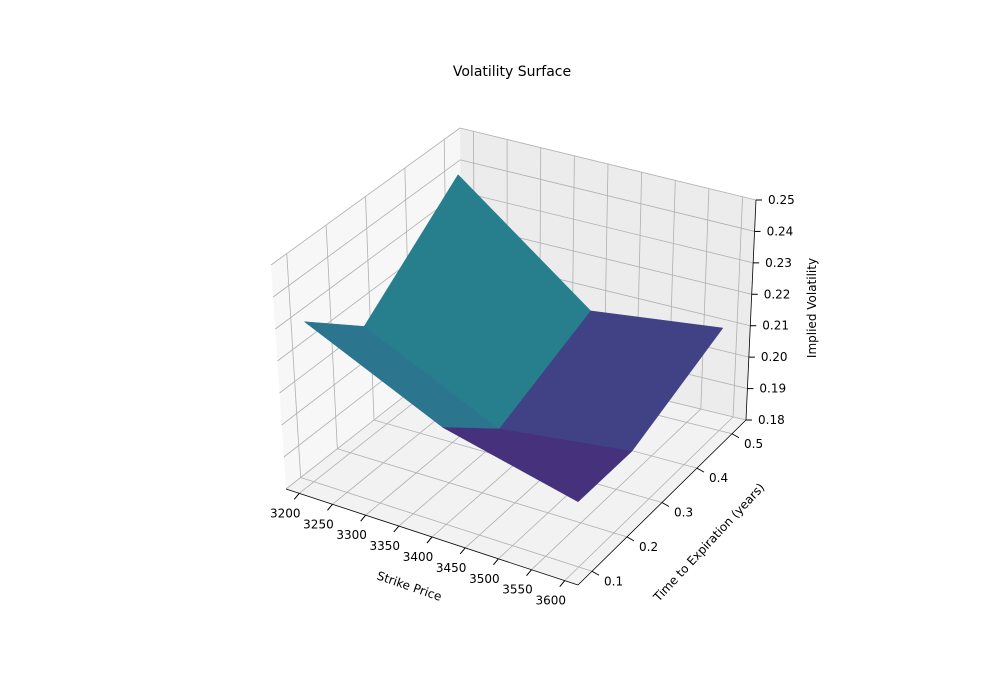 The image size is (1000, 700). I want to click on left-pane, so click(366, 308).